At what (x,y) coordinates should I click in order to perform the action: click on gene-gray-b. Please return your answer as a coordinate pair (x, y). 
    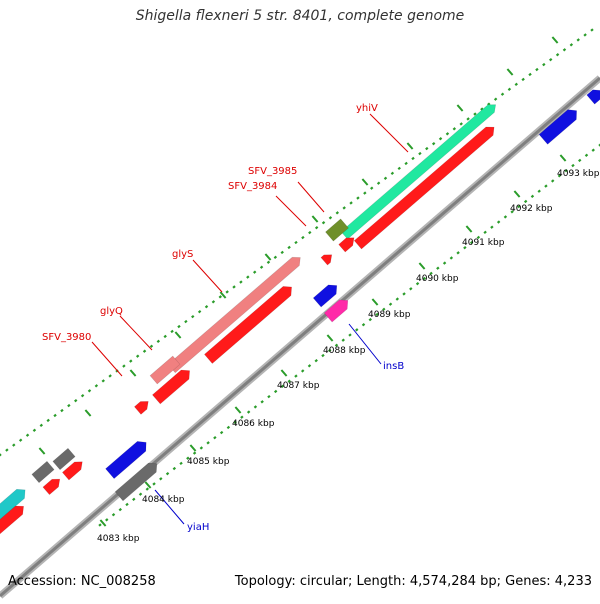
    Looking at the image, I should click on (43, 472).